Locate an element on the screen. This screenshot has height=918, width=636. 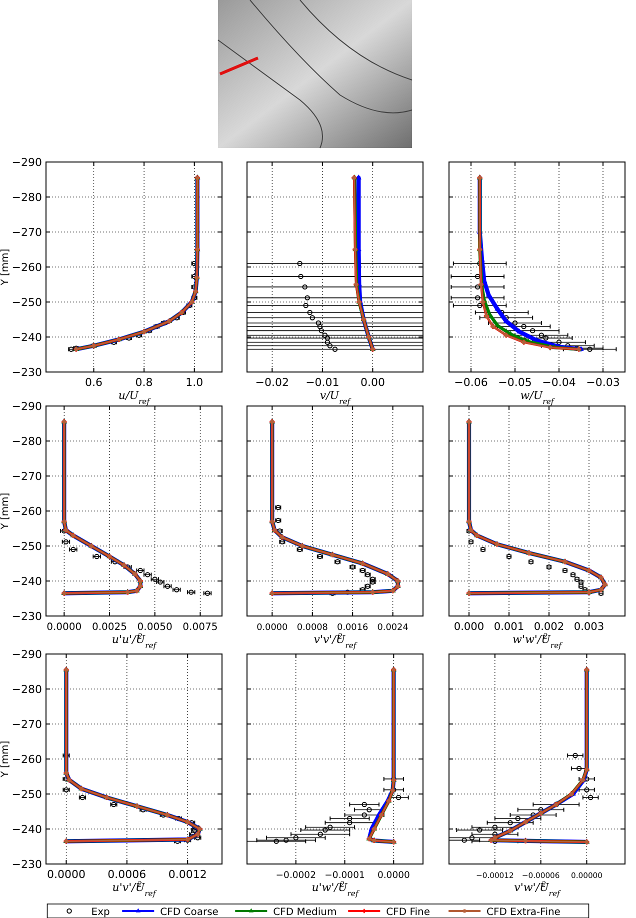
x-tick-label: 0.8 is located at coordinates (144, 382).